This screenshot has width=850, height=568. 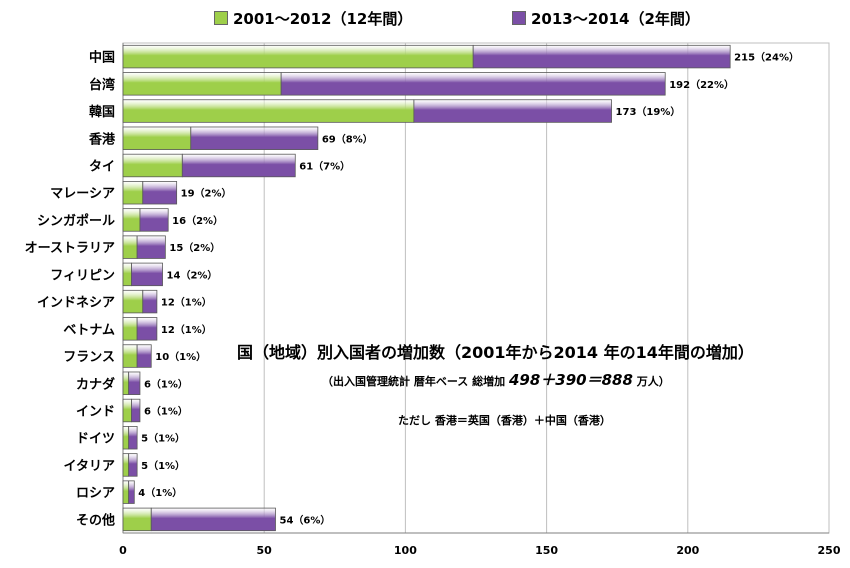 I want to click on legend-swatch-purple, so click(x=519, y=18).